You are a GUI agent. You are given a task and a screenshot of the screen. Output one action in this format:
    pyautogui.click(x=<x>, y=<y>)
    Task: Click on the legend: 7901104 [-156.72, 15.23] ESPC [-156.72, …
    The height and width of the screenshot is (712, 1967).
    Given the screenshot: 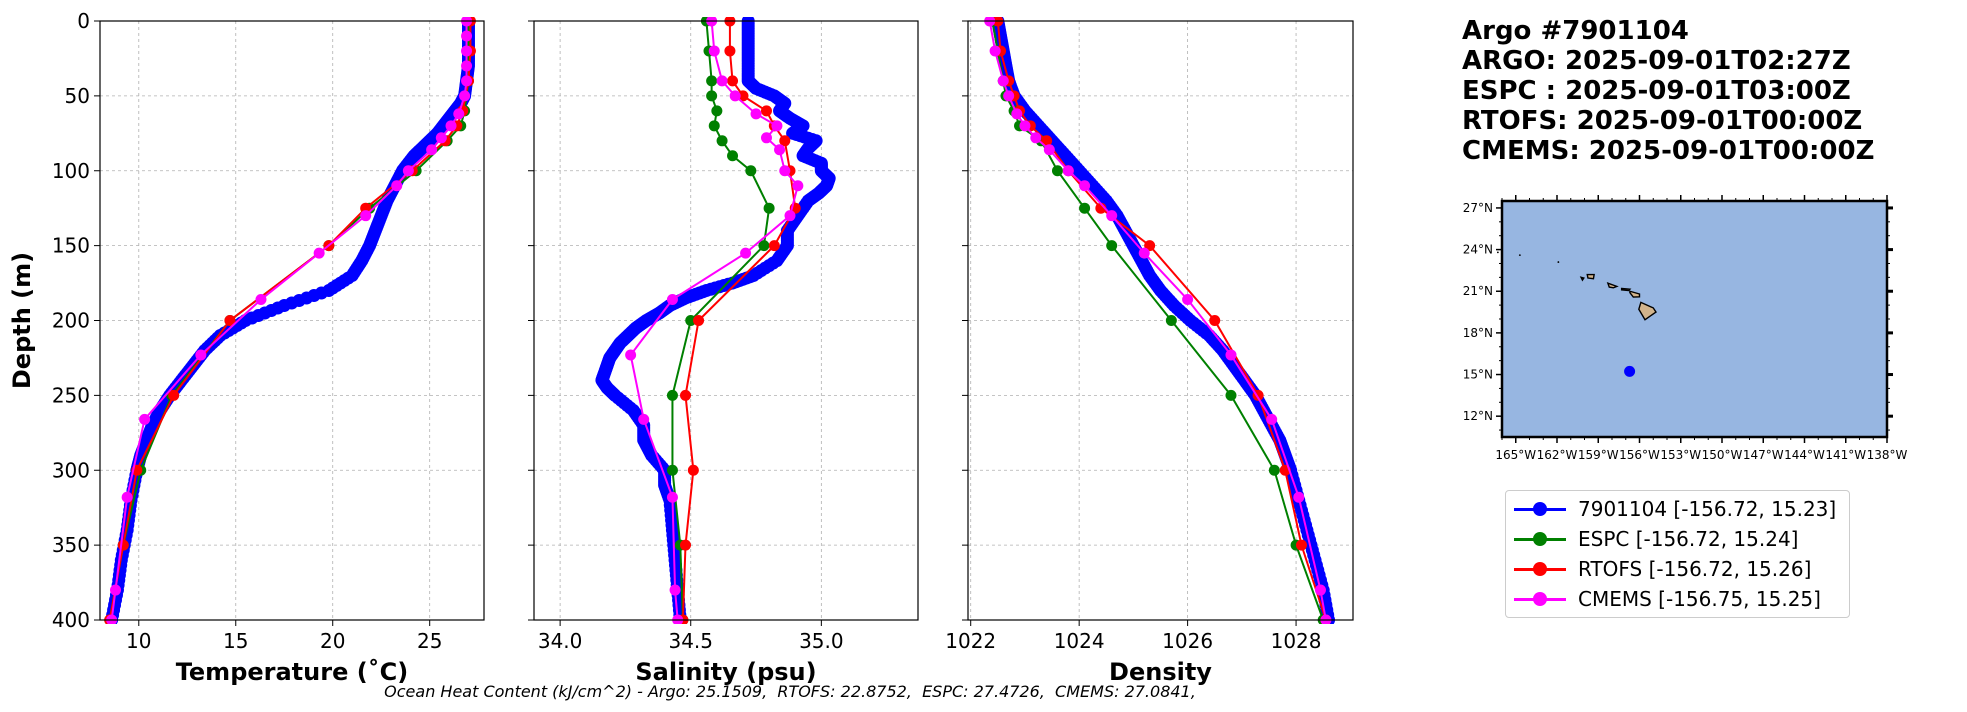 What is the action you would take?
    pyautogui.click(x=1677, y=554)
    